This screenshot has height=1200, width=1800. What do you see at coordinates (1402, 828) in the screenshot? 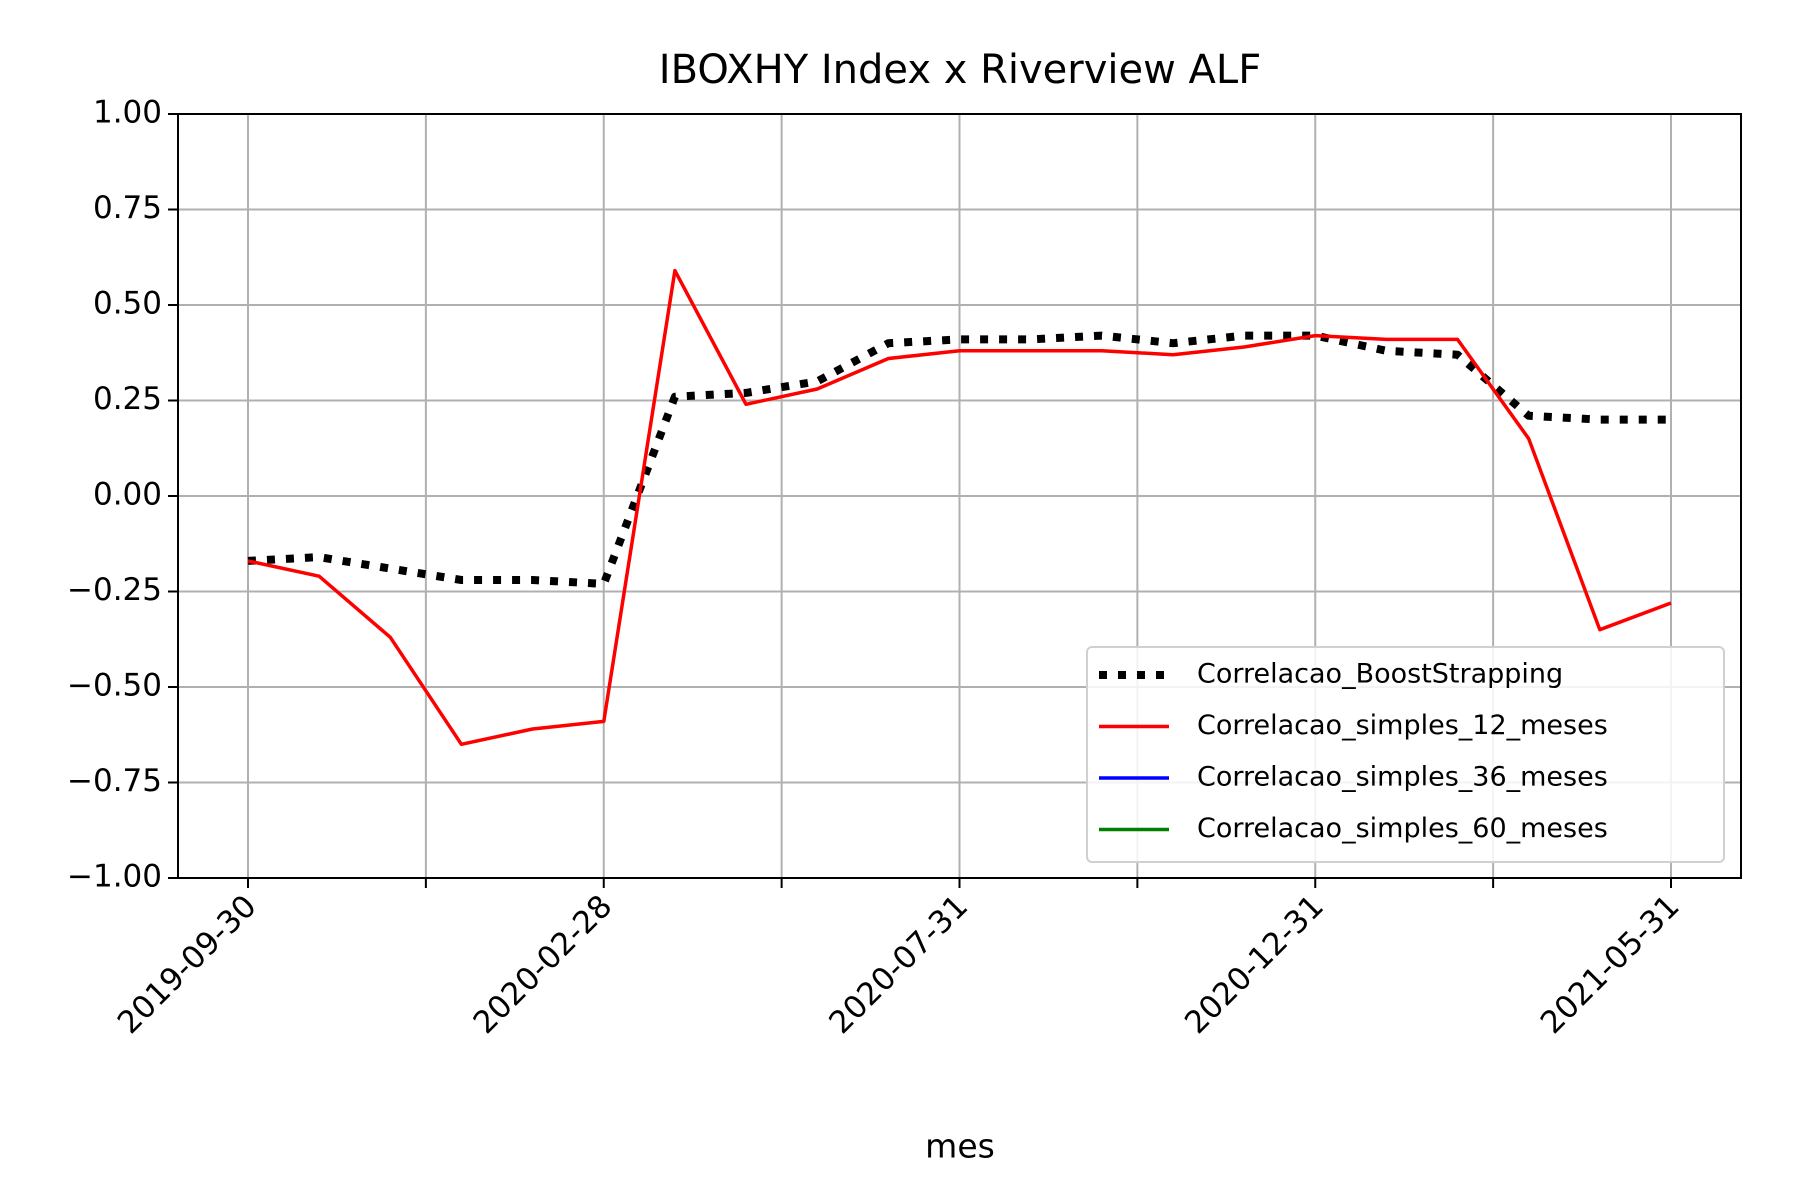
I see `legend-label: Correlacao_simples_60_meses` at bounding box center [1402, 828].